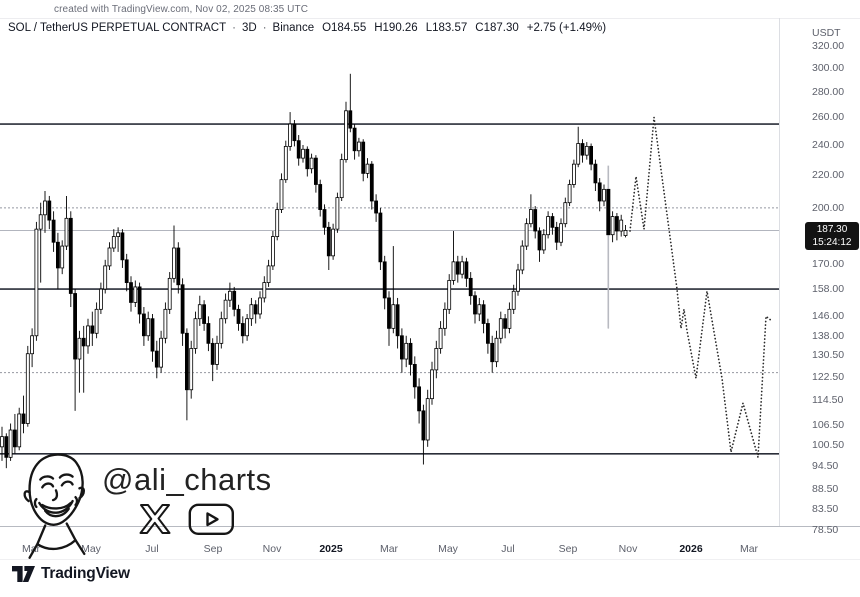  Describe the element at coordinates (828, 355) in the screenshot. I see `price-tick-label: 130.50` at that location.